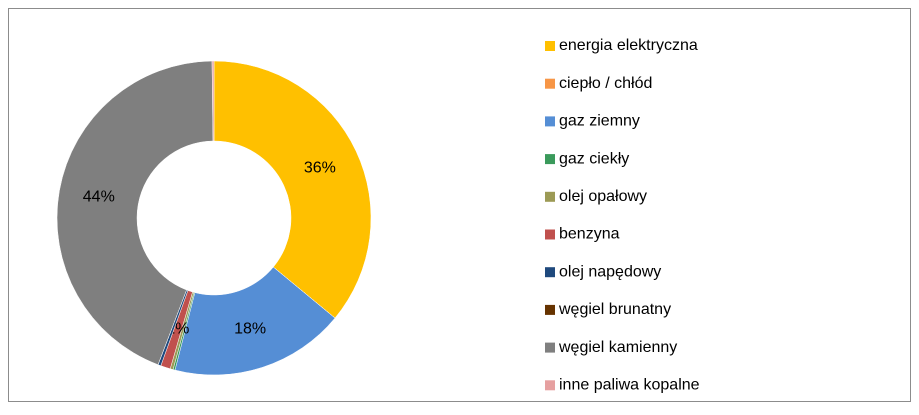  Describe the element at coordinates (617, 347) in the screenshot. I see `legend-label: węgiel kamienny` at that location.